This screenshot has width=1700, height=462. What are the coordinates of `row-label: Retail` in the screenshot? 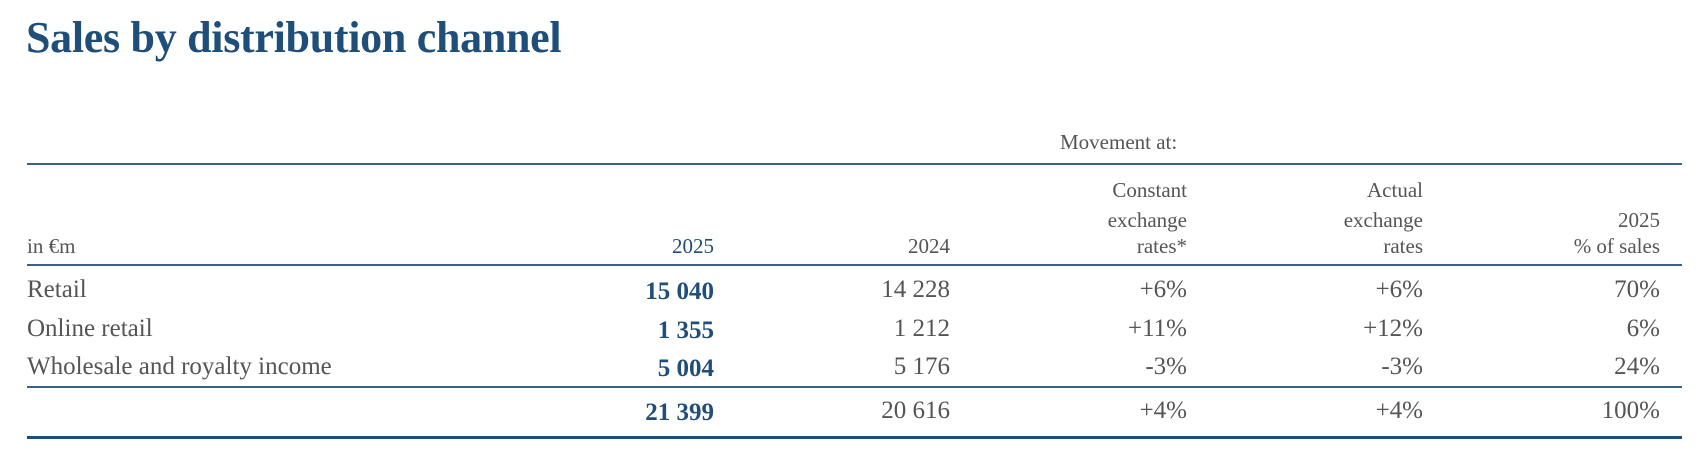 It's located at (57, 289).